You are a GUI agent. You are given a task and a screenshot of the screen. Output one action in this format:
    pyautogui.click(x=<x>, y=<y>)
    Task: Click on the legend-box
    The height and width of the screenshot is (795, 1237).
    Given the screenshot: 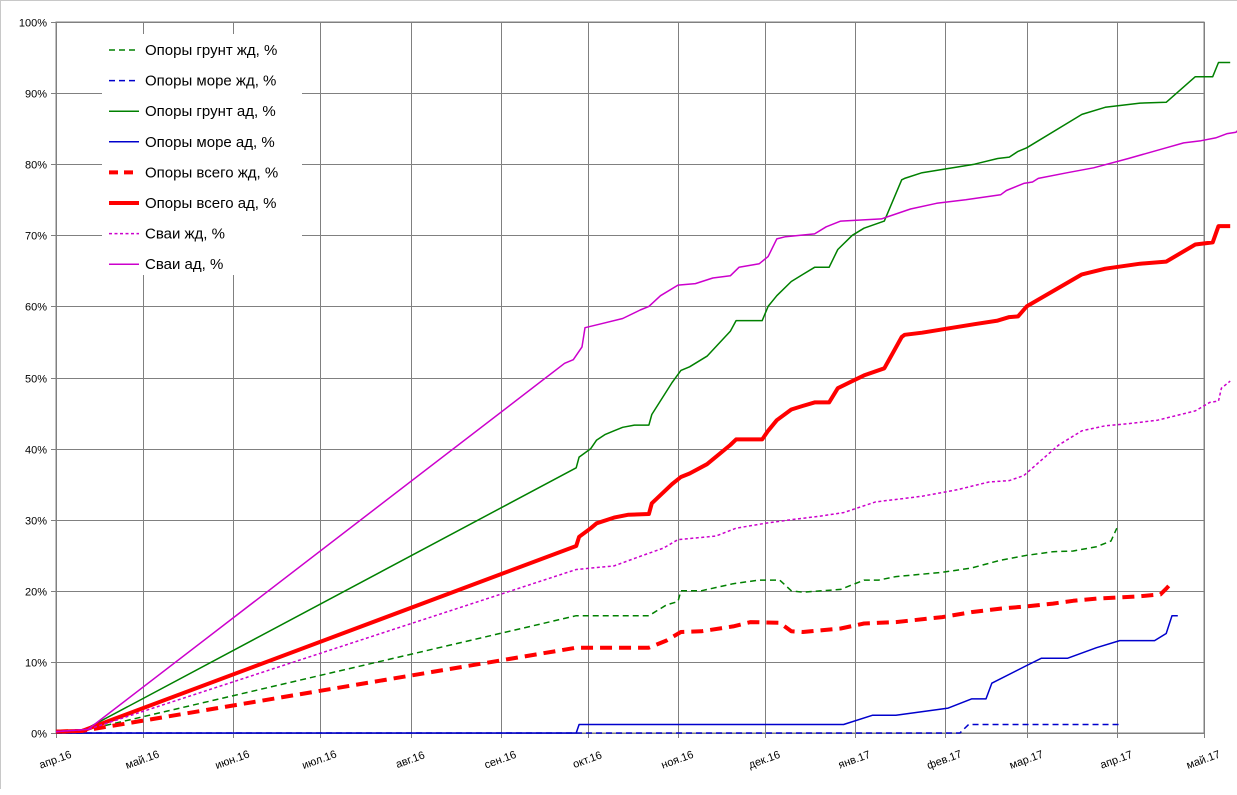 What is the action you would take?
    pyautogui.click(x=202, y=154)
    